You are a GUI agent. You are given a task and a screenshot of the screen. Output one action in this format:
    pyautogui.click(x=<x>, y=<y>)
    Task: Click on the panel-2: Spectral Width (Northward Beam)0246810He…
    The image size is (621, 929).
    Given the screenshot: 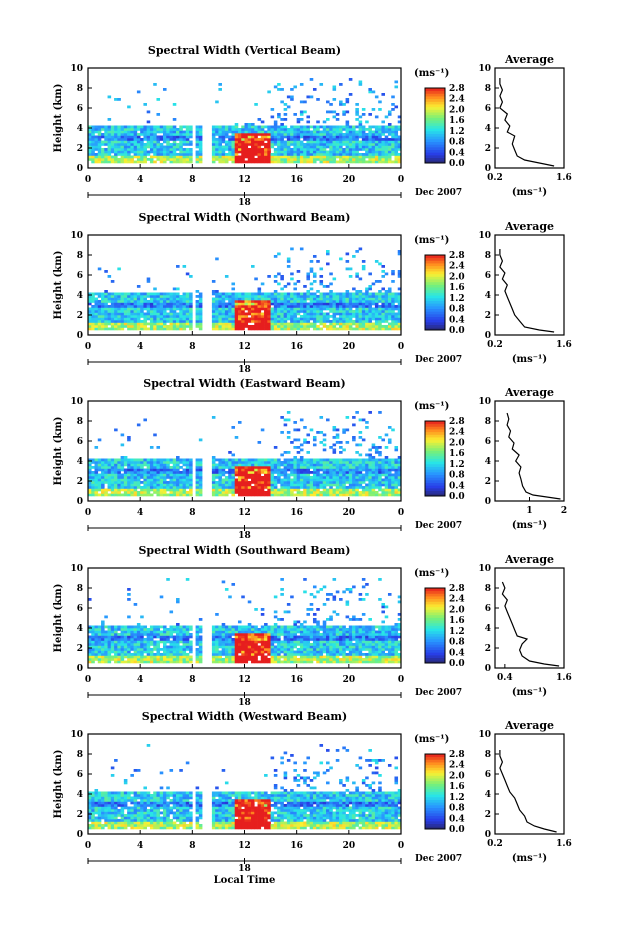 What is the action you would take?
    pyautogui.click(x=312, y=293)
    